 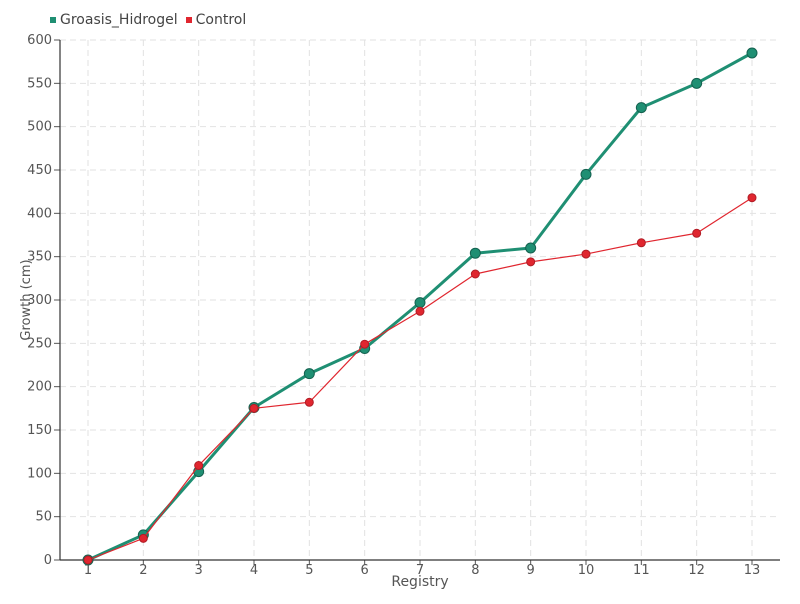 I want to click on legend: Groasis_Hidrogel Control, so click(x=148, y=20).